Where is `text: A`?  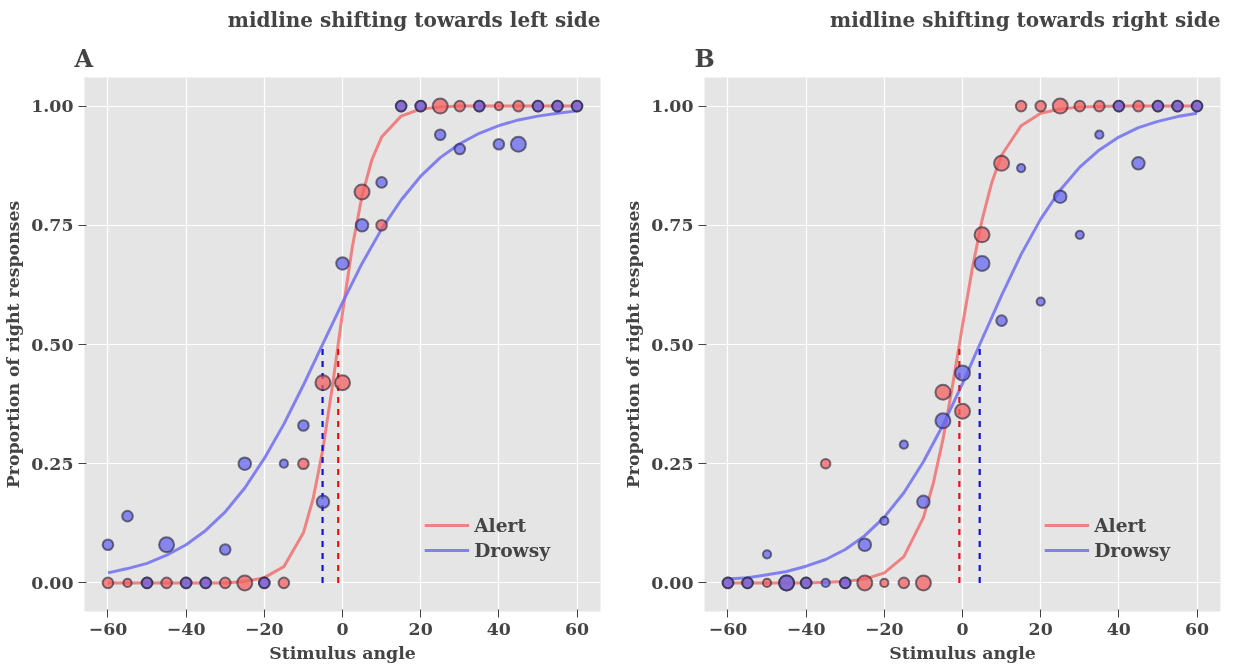 text: A is located at coordinates (83, 58).